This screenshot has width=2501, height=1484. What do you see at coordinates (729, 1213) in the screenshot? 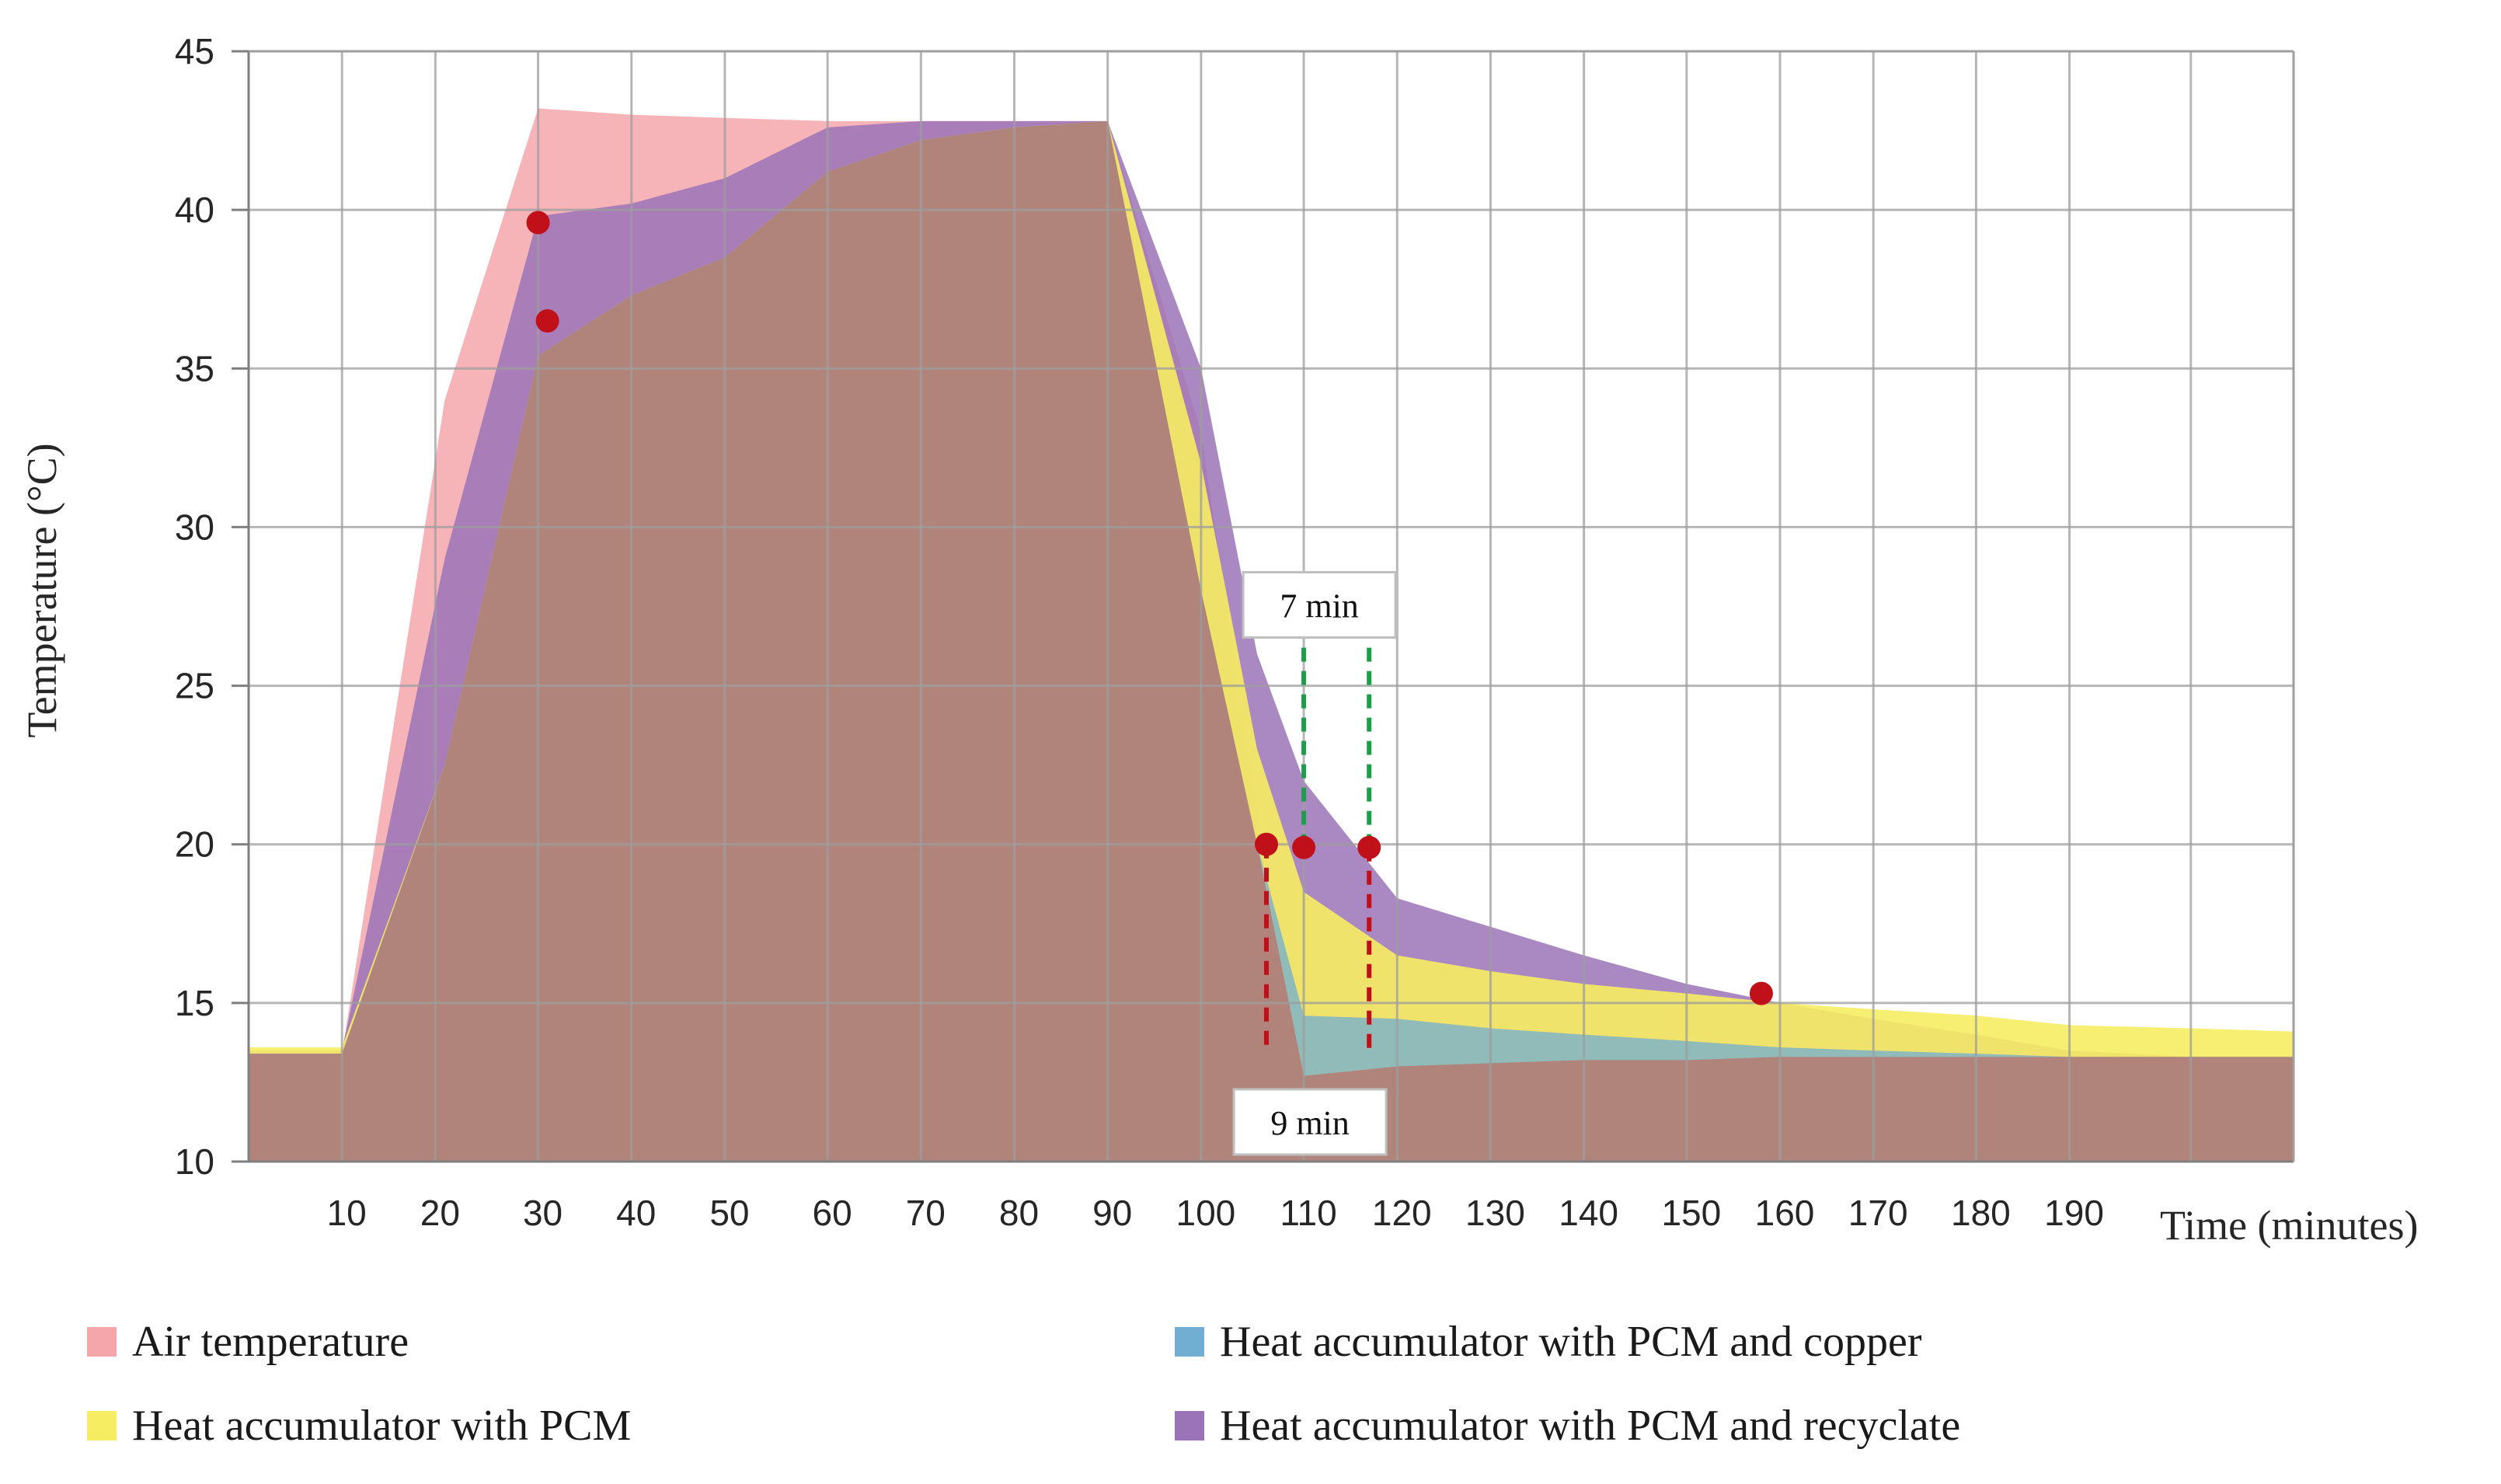
I see `x-tick-label: 50` at bounding box center [729, 1213].